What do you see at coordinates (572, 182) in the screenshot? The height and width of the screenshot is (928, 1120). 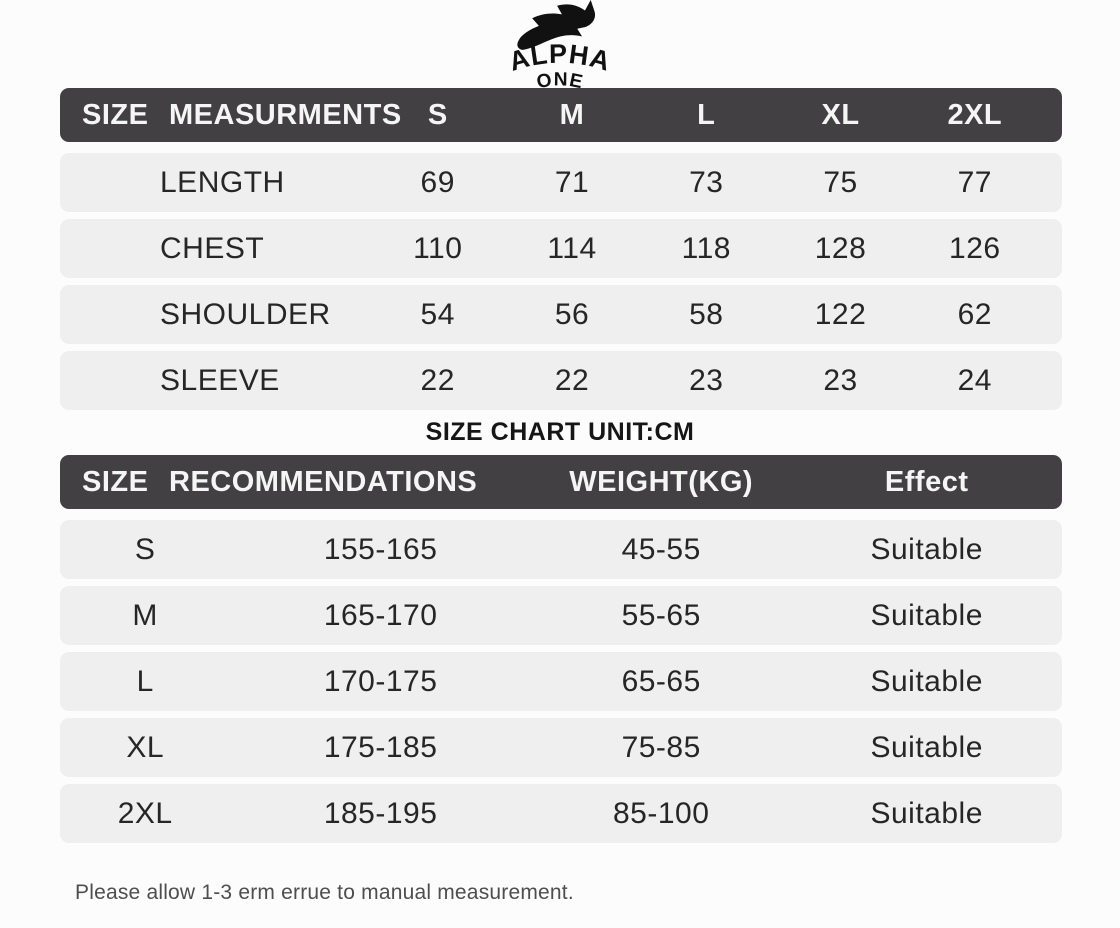 I see `value-m: 71` at bounding box center [572, 182].